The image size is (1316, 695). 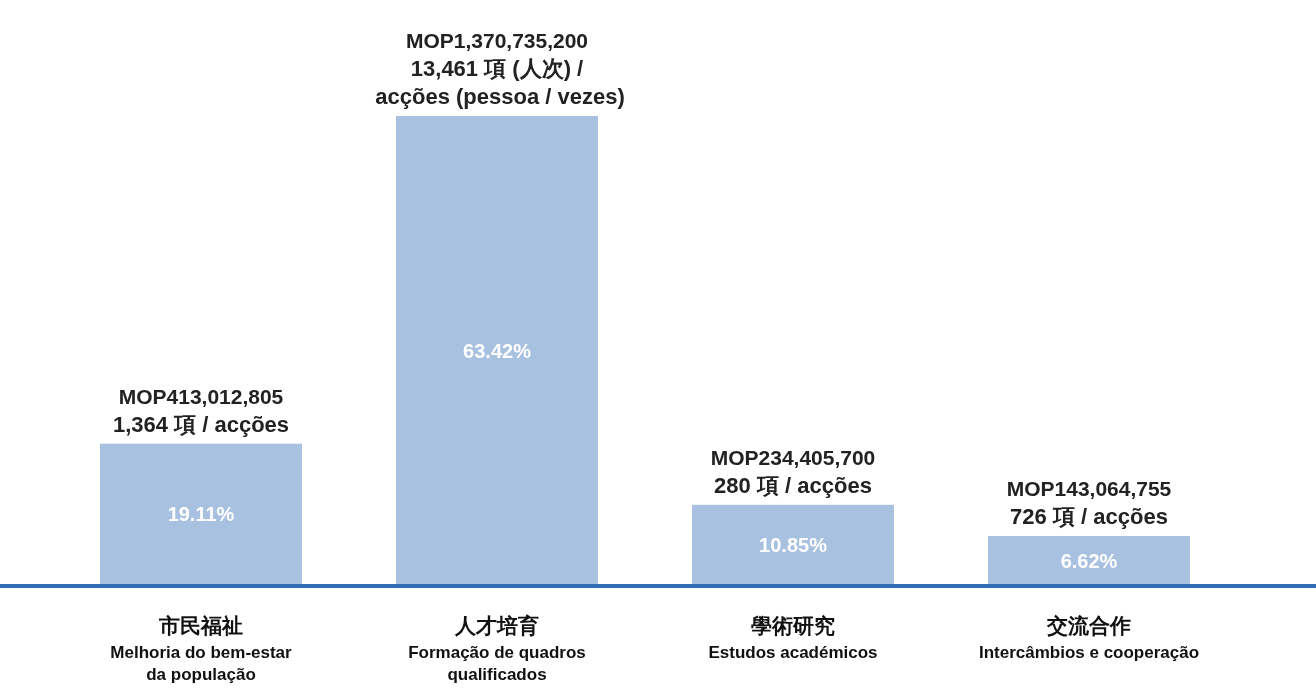 I want to click on x-tick-label: 交流合作 Intercâmbios e cooperação, so click(x=1089, y=638).